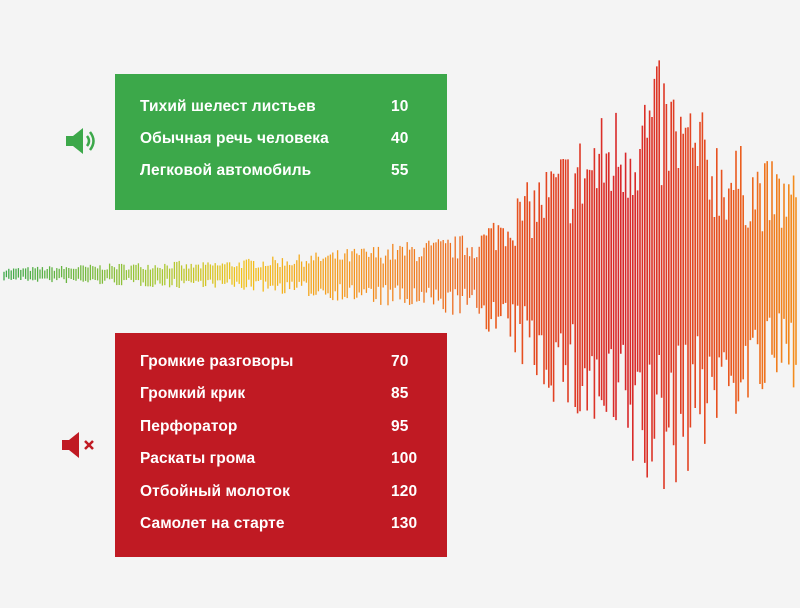 The image size is (800, 608). Describe the element at coordinates (215, 491) in the screenshot. I see `sound-label: Отбойный молоток` at that location.